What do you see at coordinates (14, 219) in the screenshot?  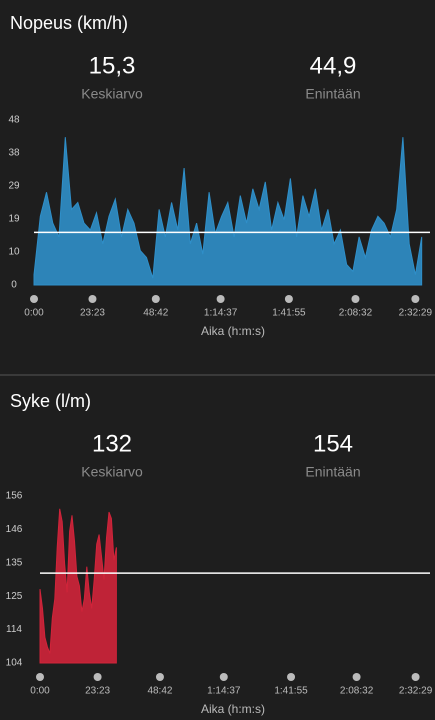 I see `y-tick-label: 19` at bounding box center [14, 219].